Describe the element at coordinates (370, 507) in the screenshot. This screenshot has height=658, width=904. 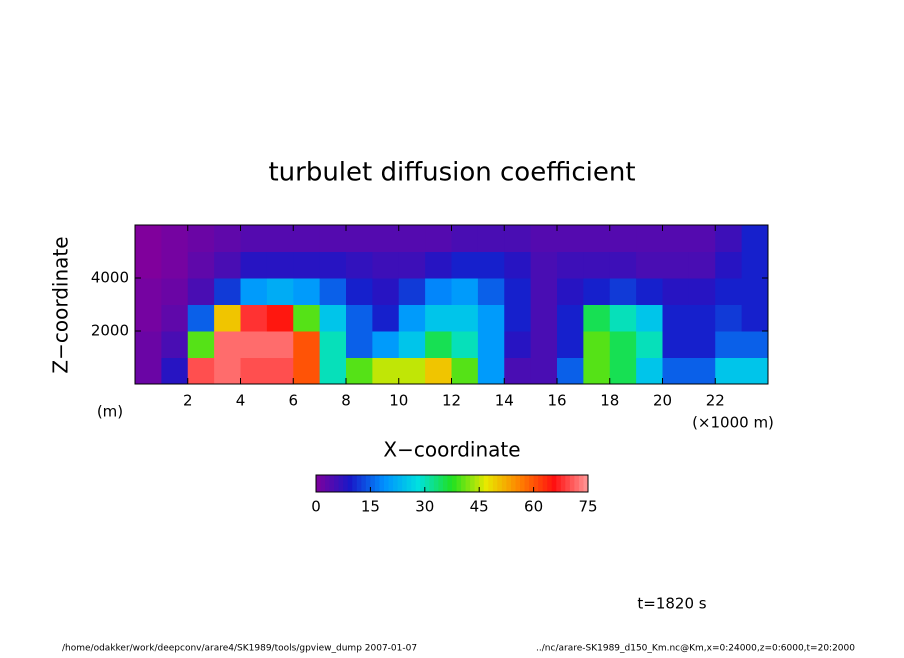
I see `colorbar-tick-label: 15` at that location.